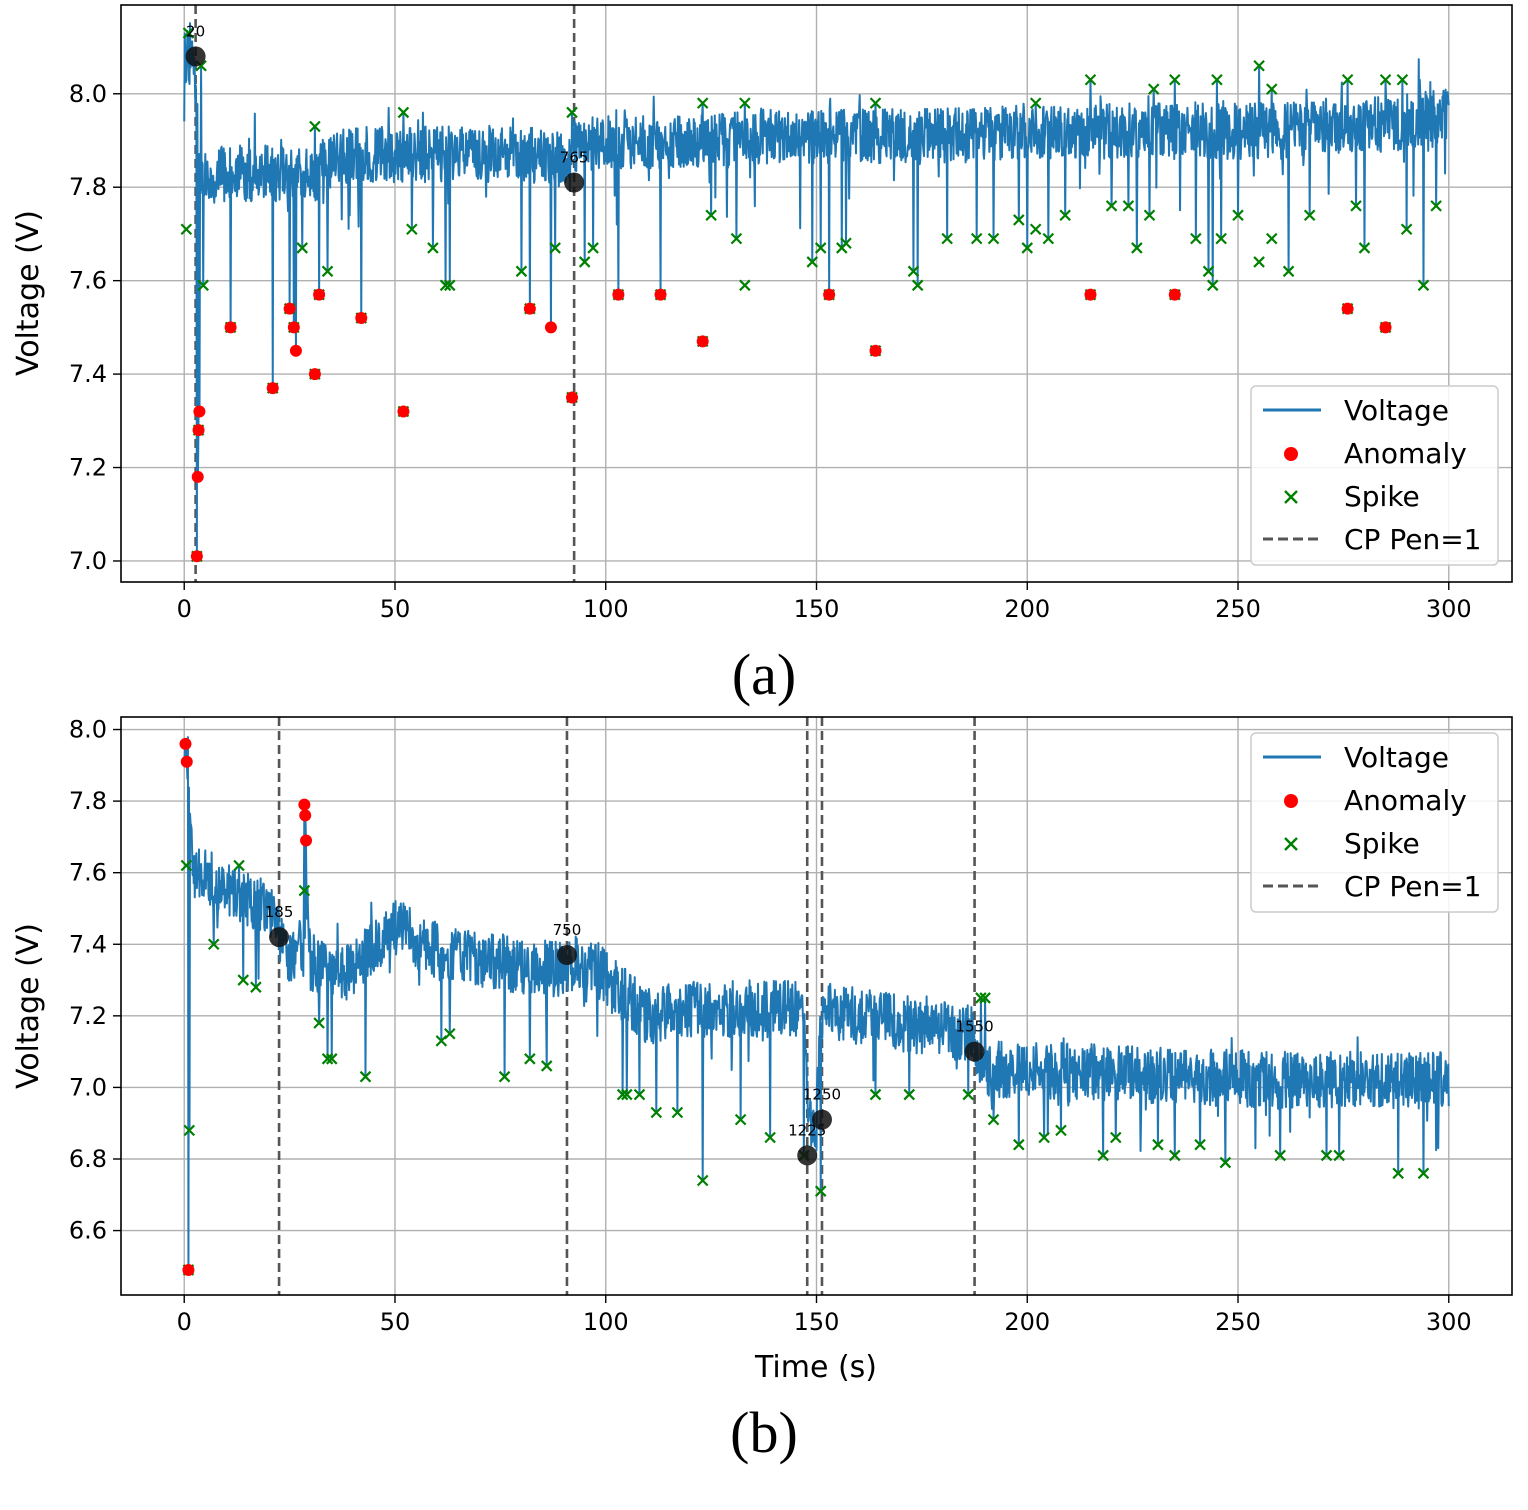 This screenshot has height=1510, width=1528. I want to click on y-axis-label-b: Voltage (V), so click(28, 1006).